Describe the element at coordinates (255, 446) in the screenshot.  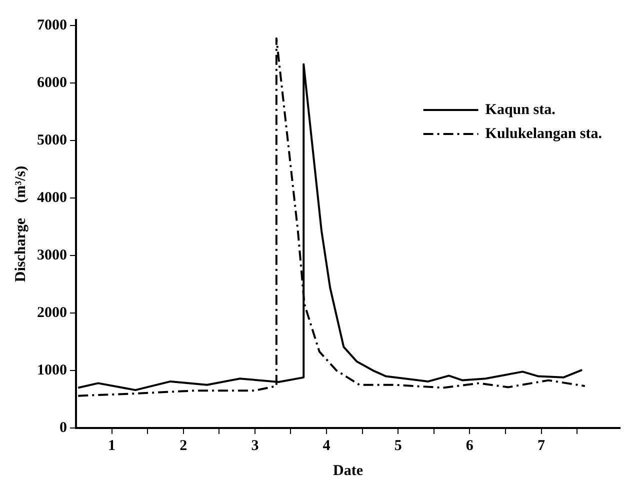
I see `x-tick-label: 3` at that location.